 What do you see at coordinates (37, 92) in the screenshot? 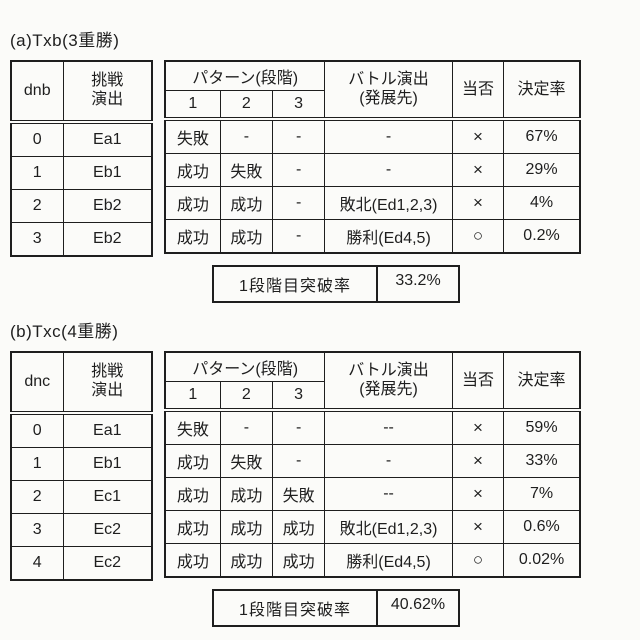
I see `col-header-dnb: dnb` at bounding box center [37, 92].